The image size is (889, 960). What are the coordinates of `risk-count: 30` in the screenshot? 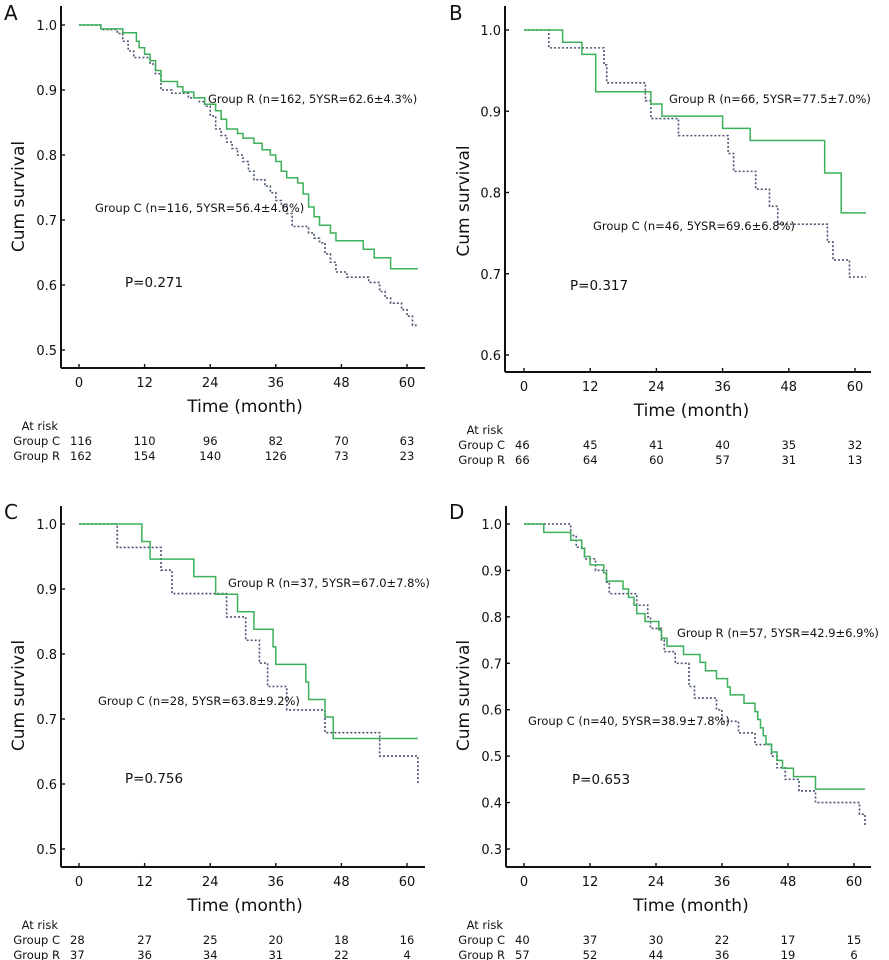 It's located at (656, 940).